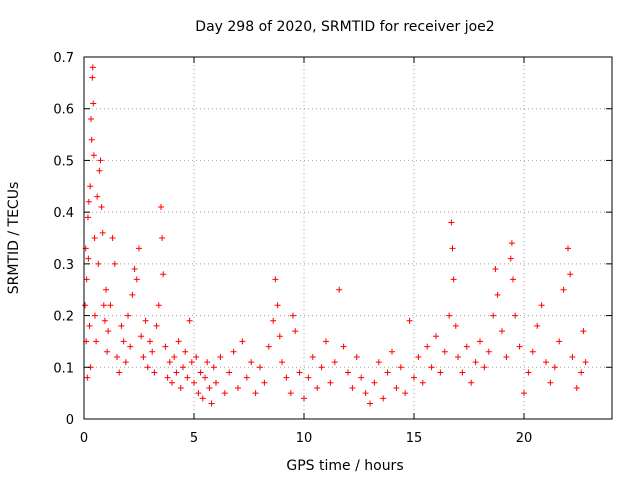  Describe the element at coordinates (63, 161) in the screenshot. I see `y-tick-label: 0.5` at that location.